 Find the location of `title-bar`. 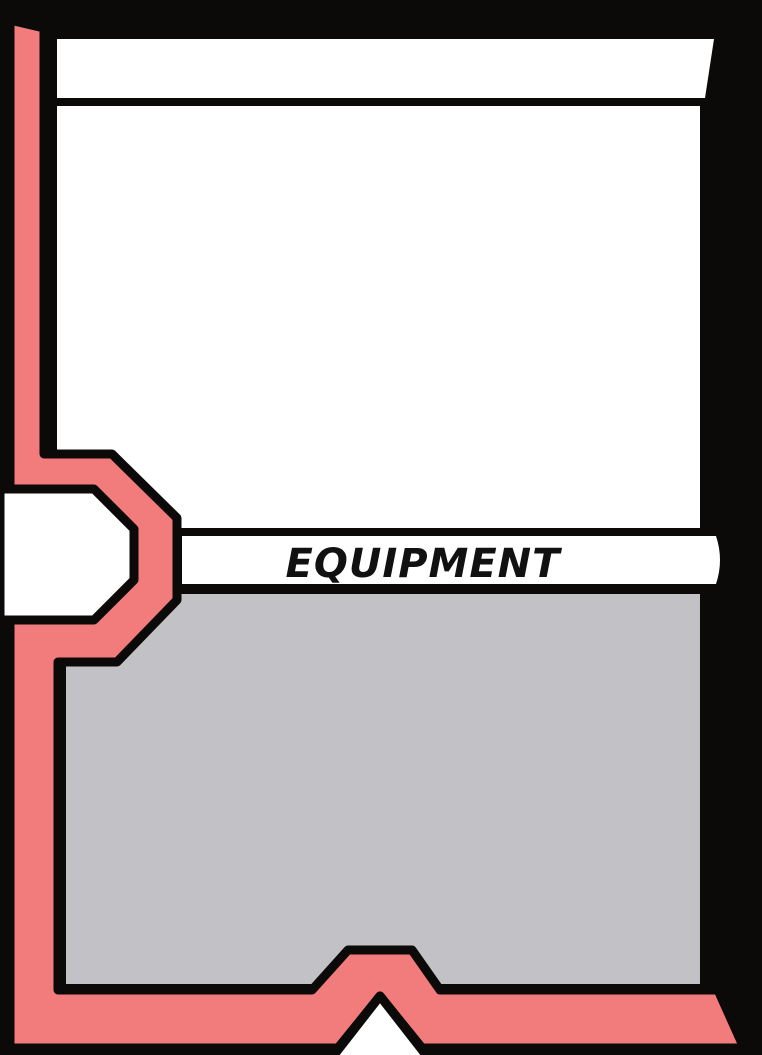

title-bar is located at coordinates (385, 68).